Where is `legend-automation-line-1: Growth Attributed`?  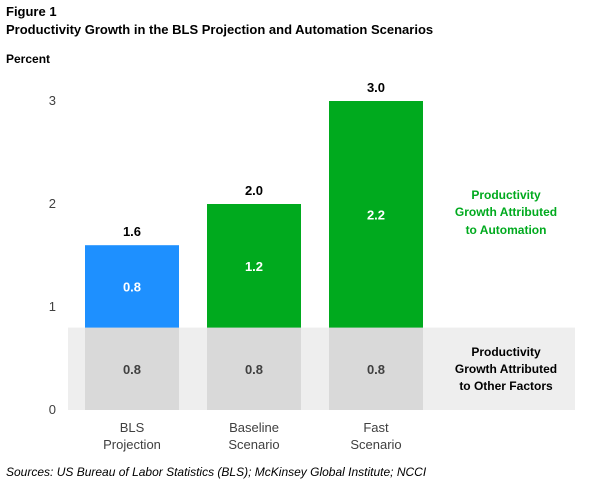
legend-automation-line-1: Growth Attributed is located at coordinates (506, 212).